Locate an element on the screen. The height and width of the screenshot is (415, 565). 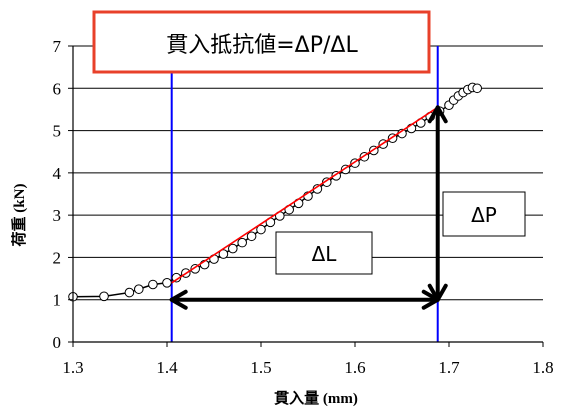
y-tick-label-6: 6 is located at coordinates (57, 88).